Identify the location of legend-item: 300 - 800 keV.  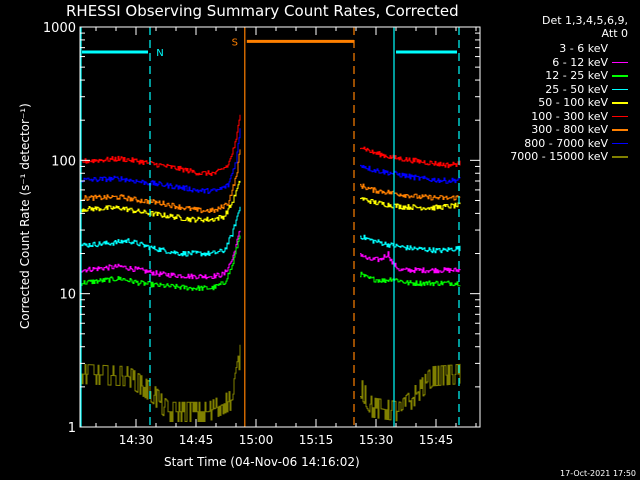
(553, 129).